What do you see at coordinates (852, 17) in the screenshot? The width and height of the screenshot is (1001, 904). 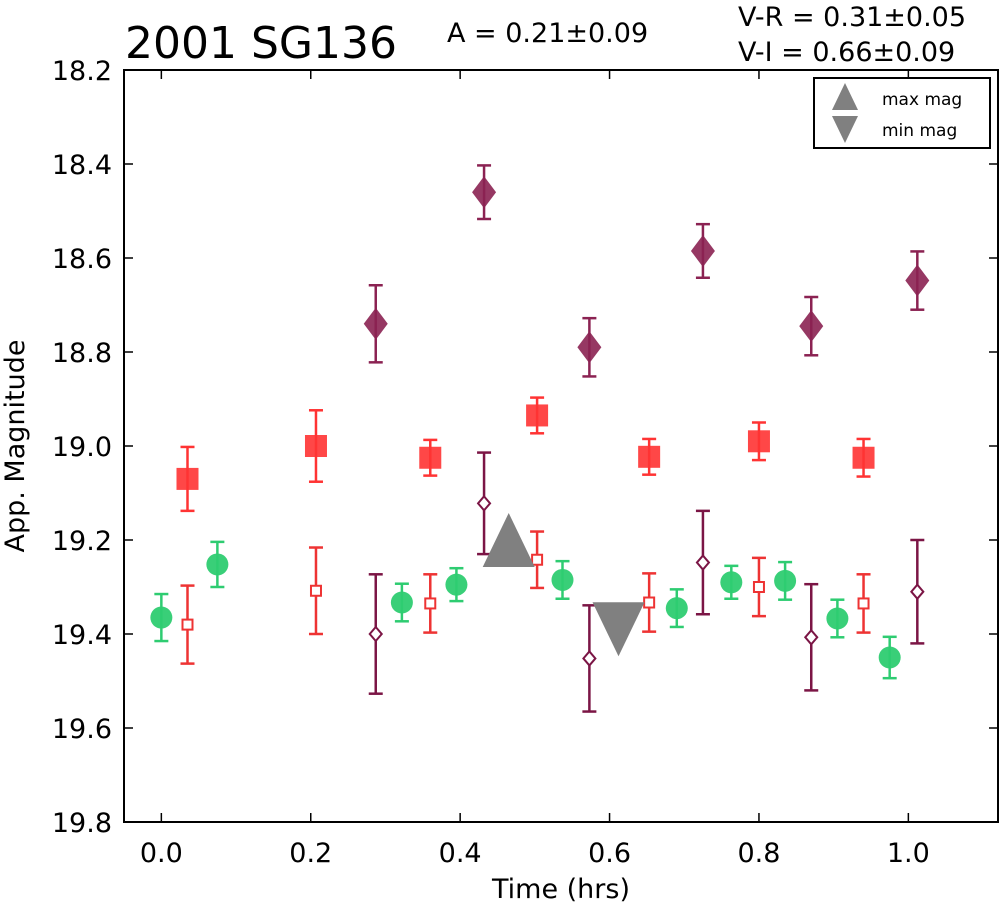 I see `color-vr-label: V-R = 0.31±0.05` at bounding box center [852, 17].